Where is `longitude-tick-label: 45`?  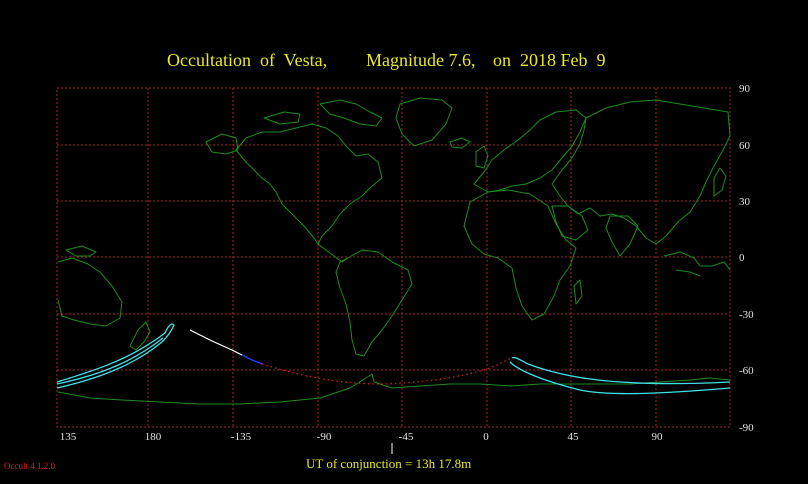 longitude-tick-label: 45 is located at coordinates (574, 437).